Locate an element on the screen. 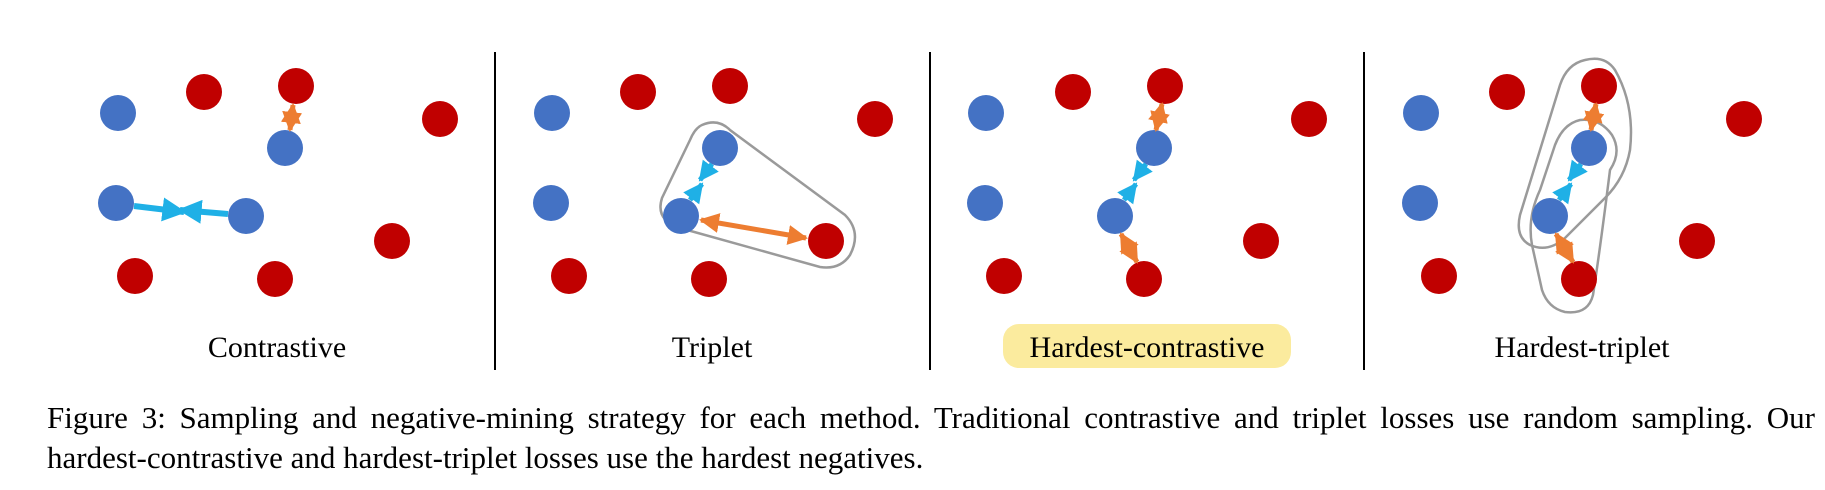 The width and height of the screenshot is (1825, 490). label-highlight is located at coordinates (1147, 346).